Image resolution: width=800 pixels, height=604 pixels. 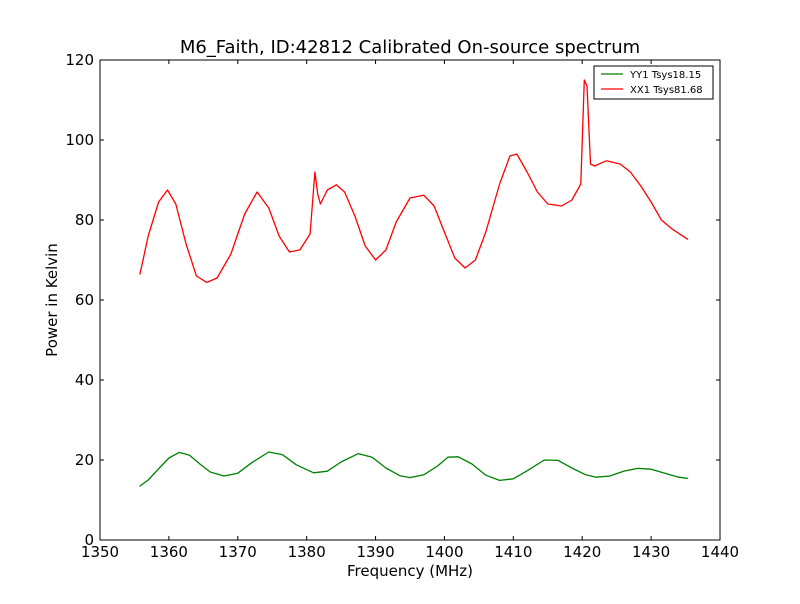 I want to click on x-tick-label: 1350, so click(x=100, y=552).